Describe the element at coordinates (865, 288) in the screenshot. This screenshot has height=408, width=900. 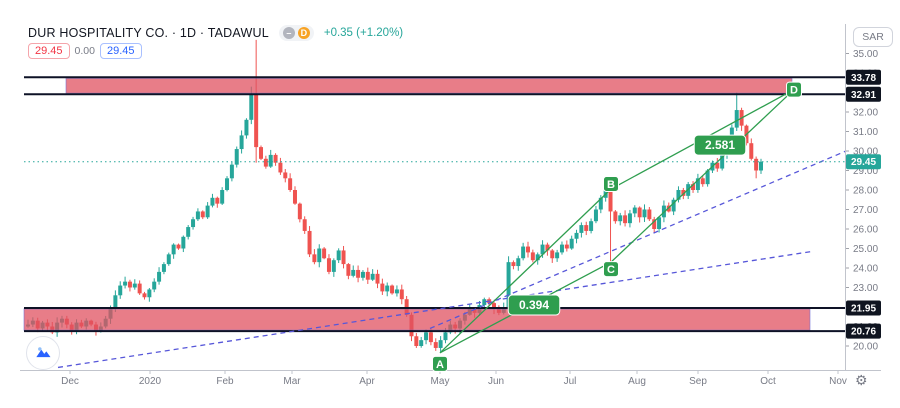
I see `price-tick-label: 23.00` at that location.